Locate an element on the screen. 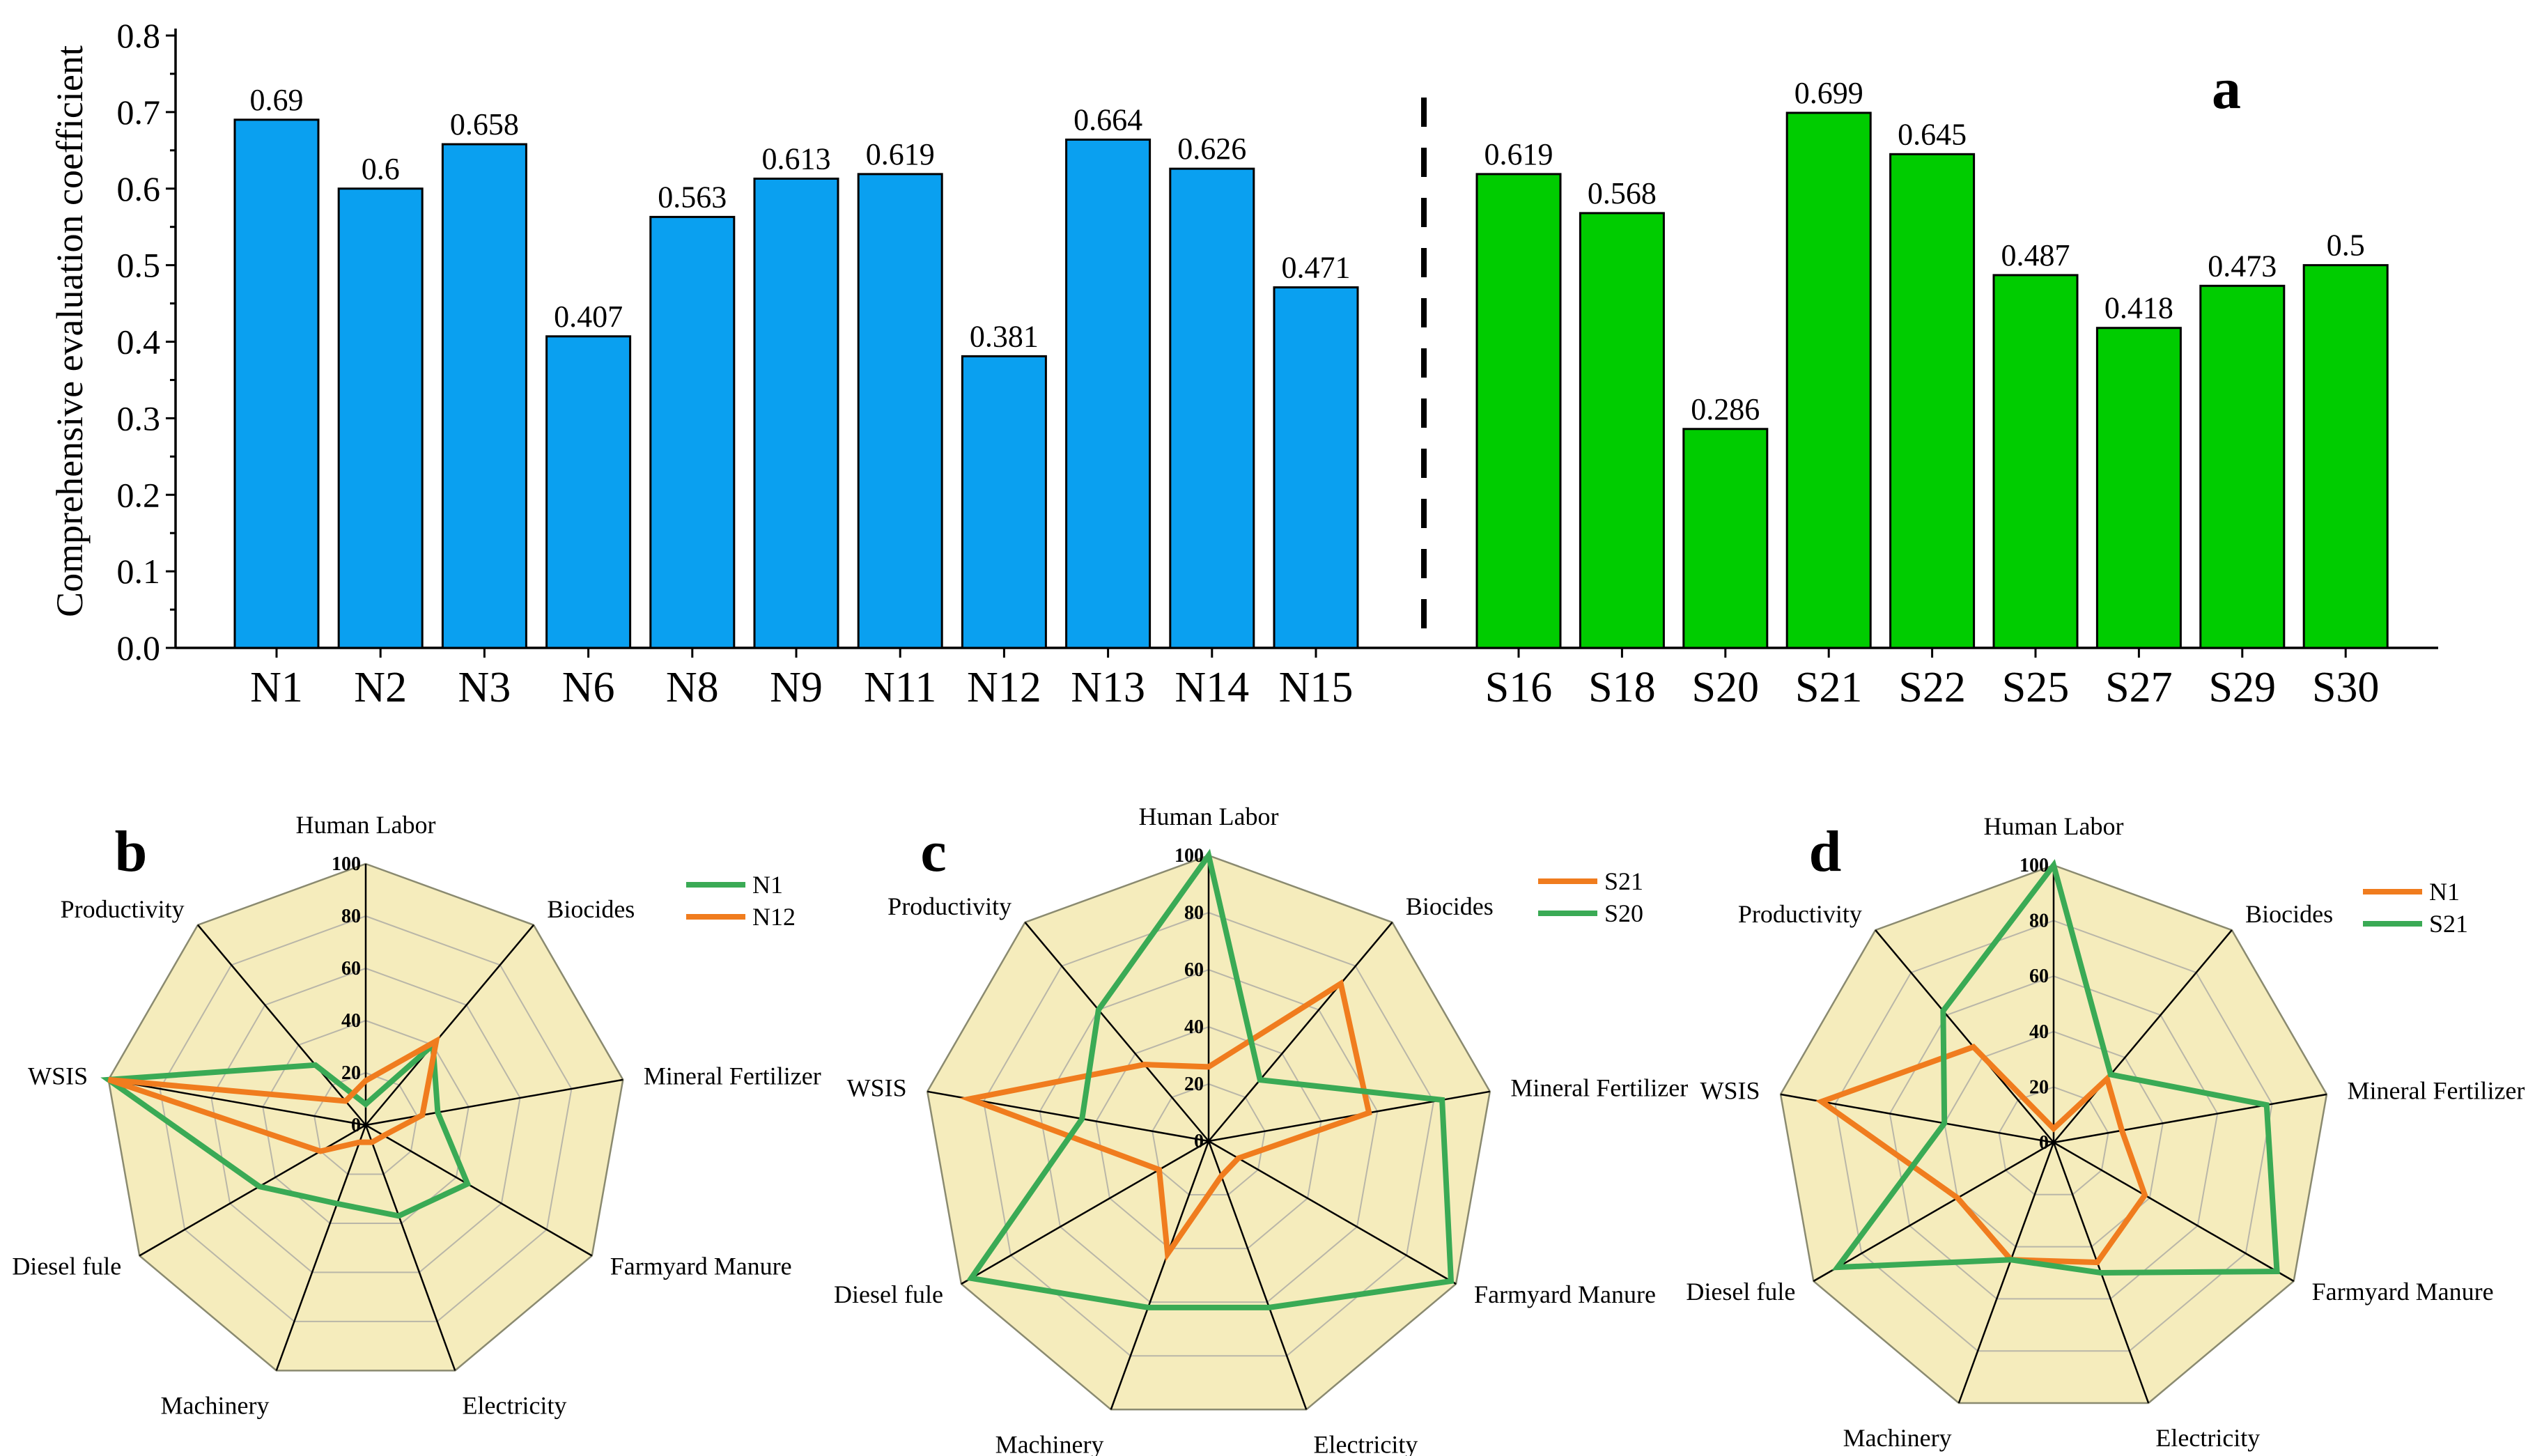  bar-n11 is located at coordinates (900, 411).